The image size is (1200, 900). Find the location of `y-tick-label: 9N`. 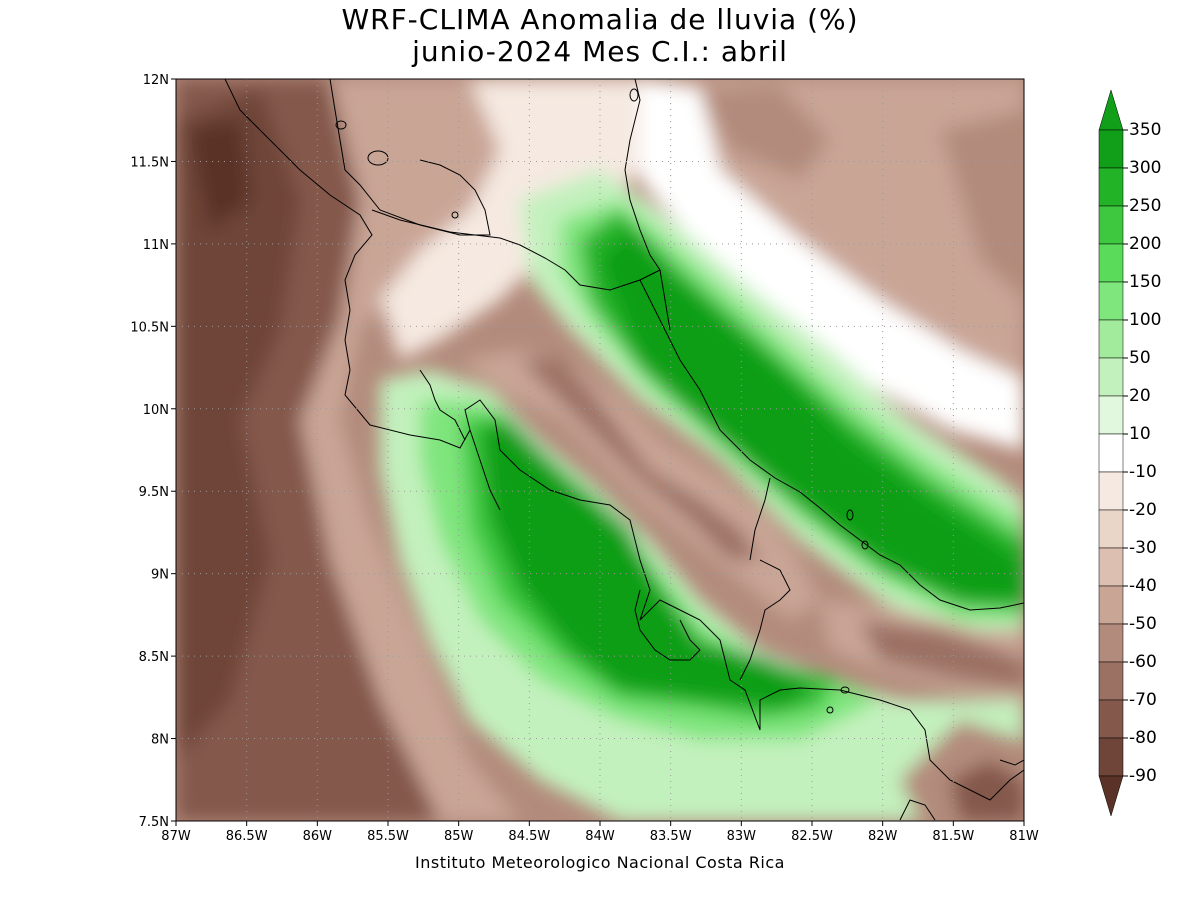

y-tick-label: 9N is located at coordinates (160, 575).